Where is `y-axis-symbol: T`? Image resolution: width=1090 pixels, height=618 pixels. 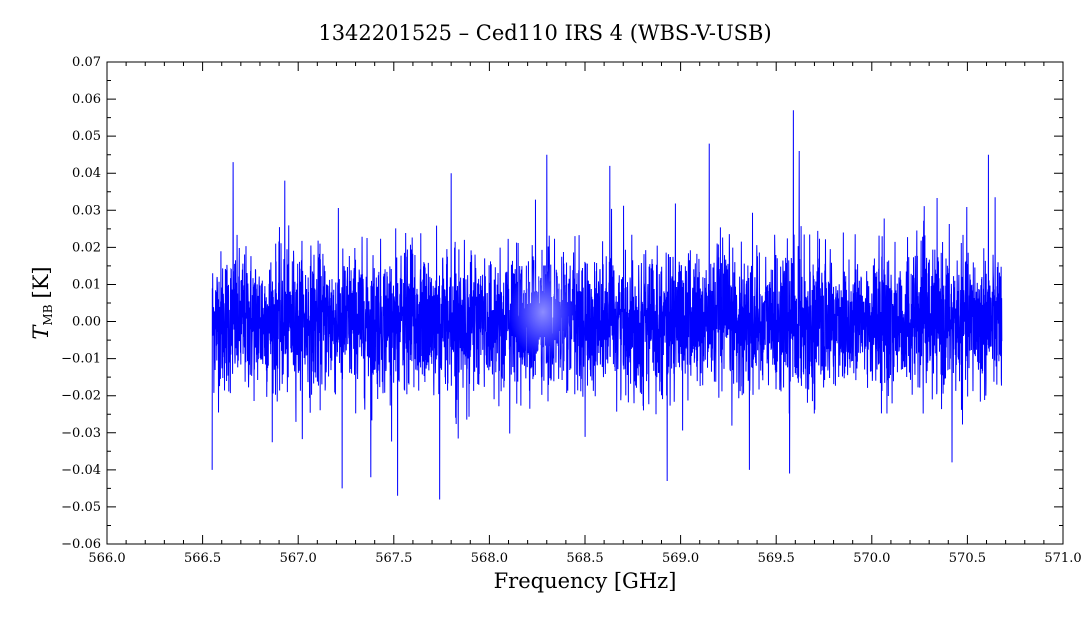 y-axis-symbol: T is located at coordinates (41, 332).